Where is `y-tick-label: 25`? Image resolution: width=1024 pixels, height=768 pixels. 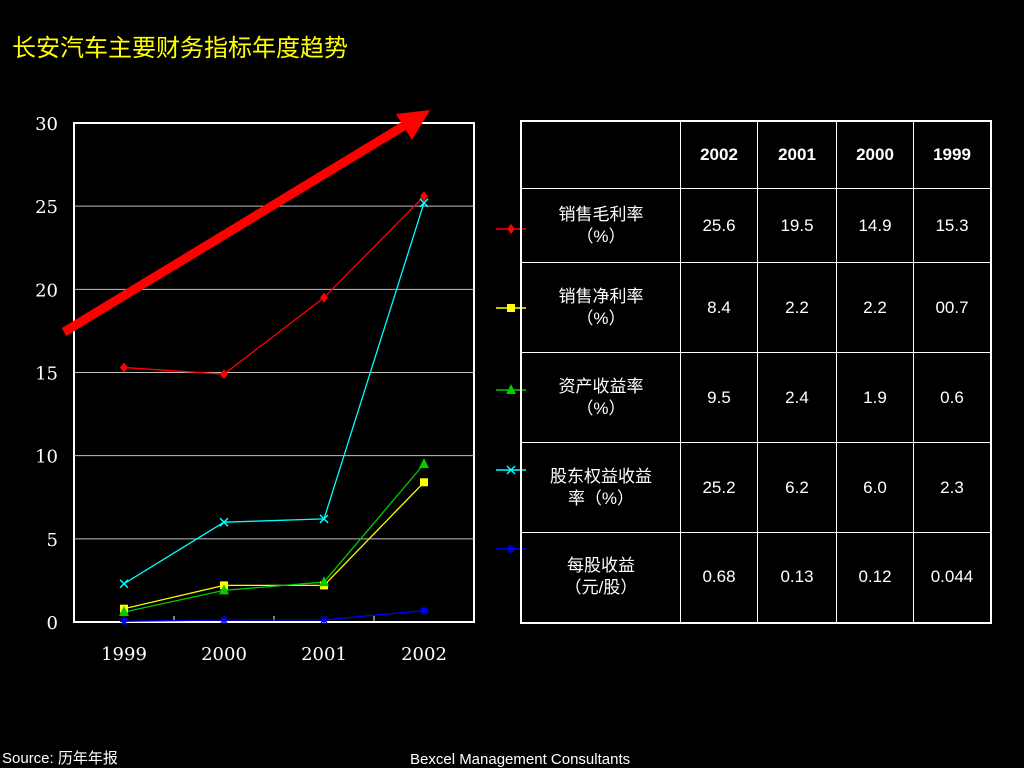 y-tick-label: 25 is located at coordinates (46, 207).